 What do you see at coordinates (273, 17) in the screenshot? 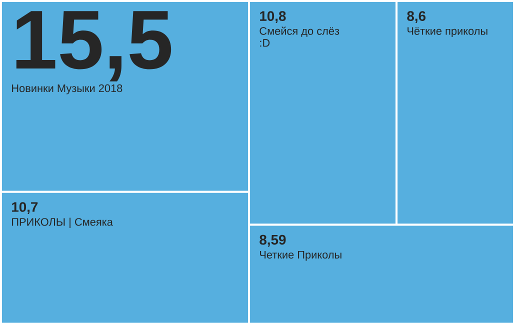
I see `data-label: 10,8` at bounding box center [273, 17].